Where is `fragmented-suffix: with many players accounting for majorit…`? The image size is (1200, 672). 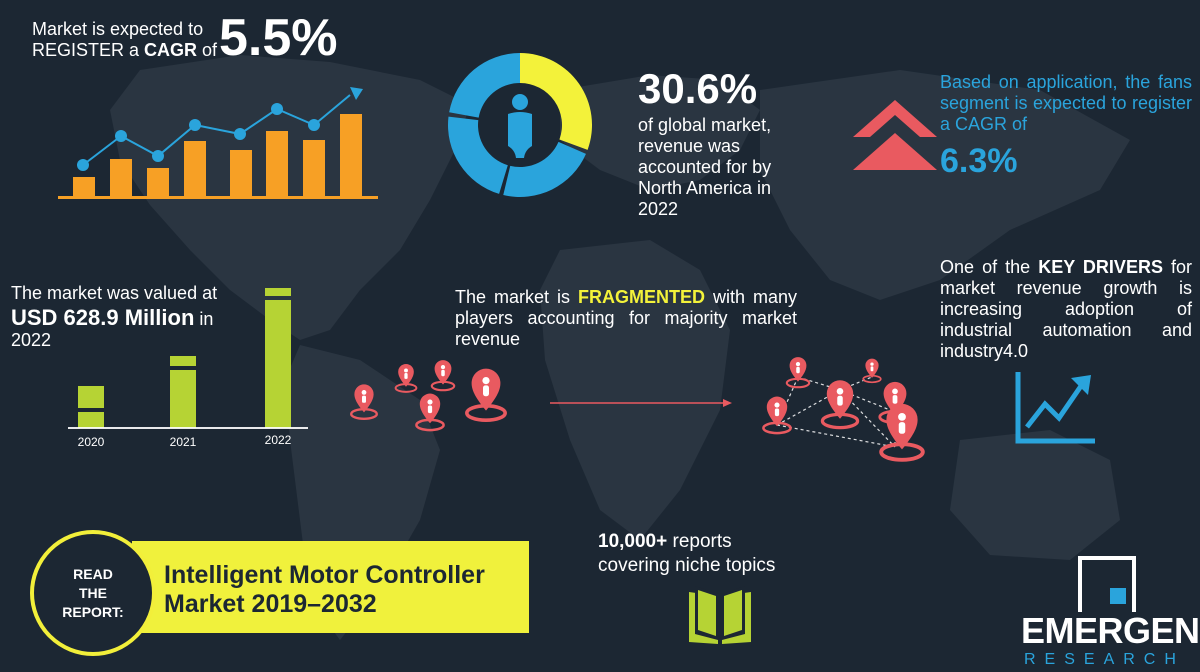 fragmented-suffix: with many players accounting for majorit… is located at coordinates (626, 318).